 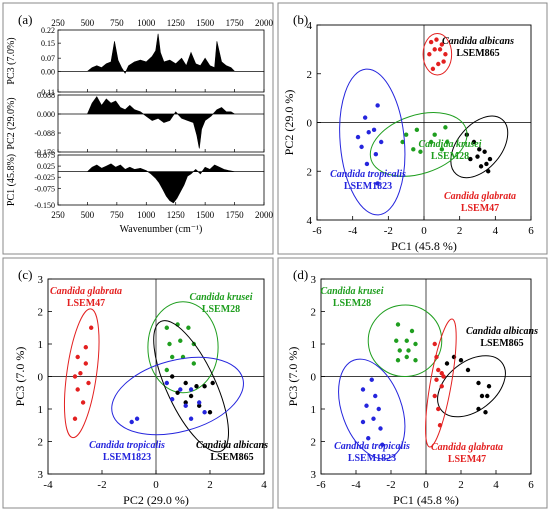 I want to click on x-axis-label: PC1 (45.8 %), so click(x=426, y=500).